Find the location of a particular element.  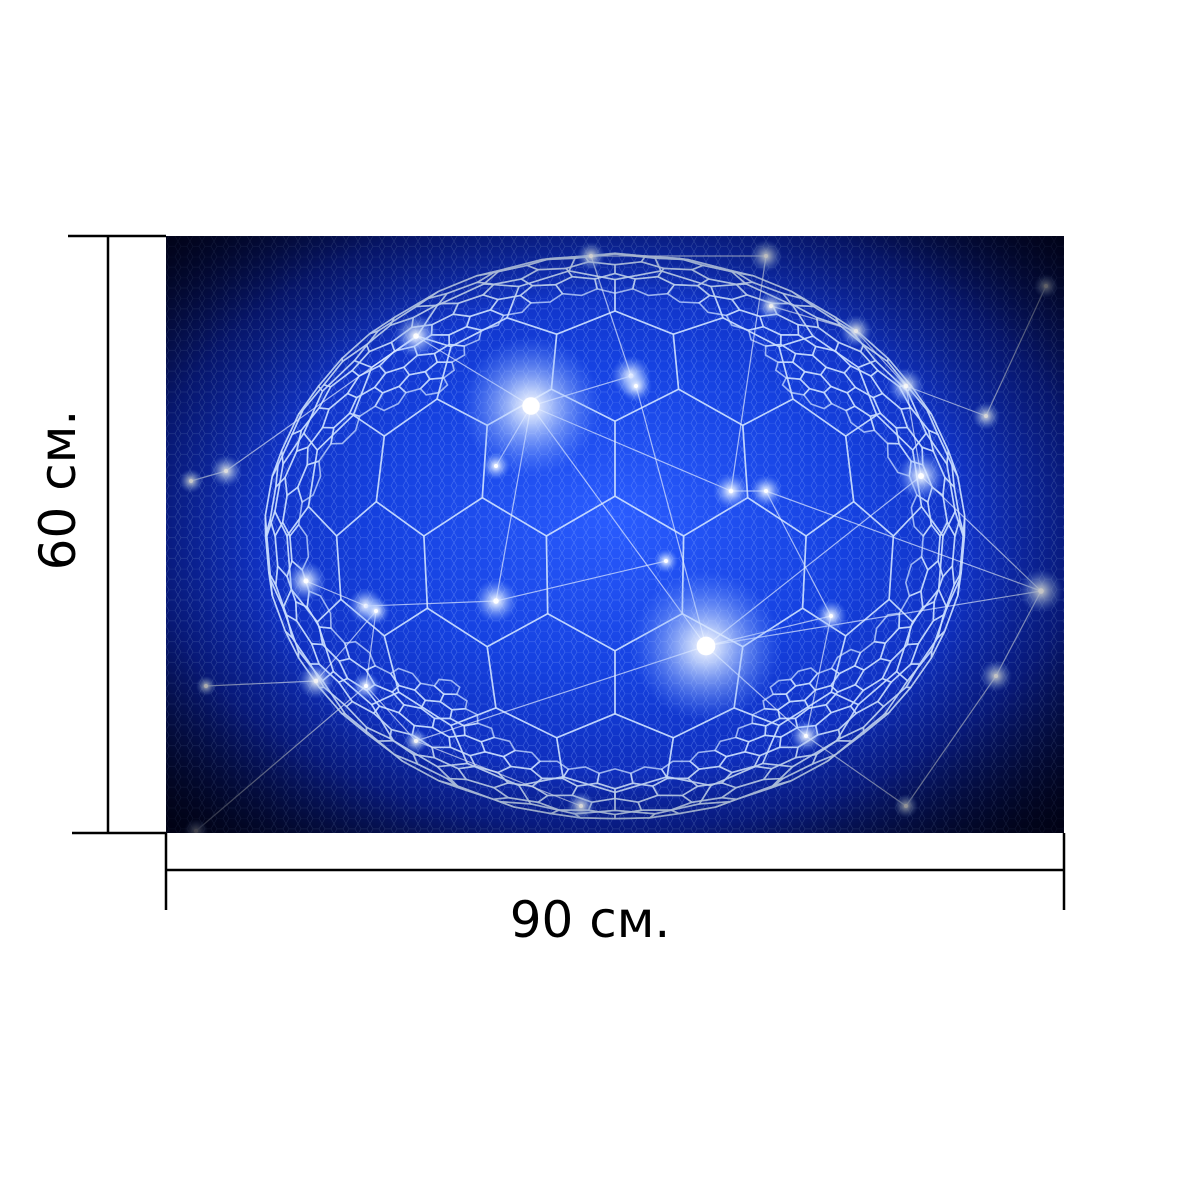

height-label: 60 см. is located at coordinates (58, 490).